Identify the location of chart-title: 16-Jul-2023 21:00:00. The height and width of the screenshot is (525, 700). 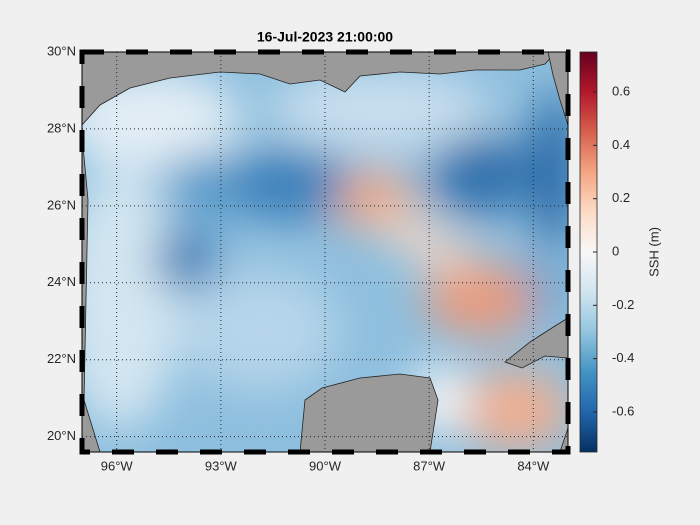
(325, 37).